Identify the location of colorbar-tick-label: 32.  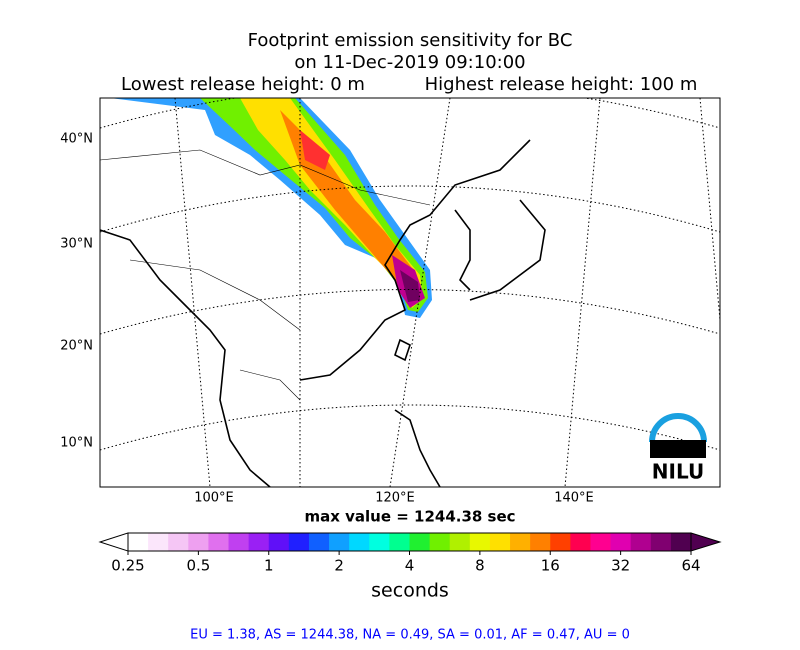
(620, 566).